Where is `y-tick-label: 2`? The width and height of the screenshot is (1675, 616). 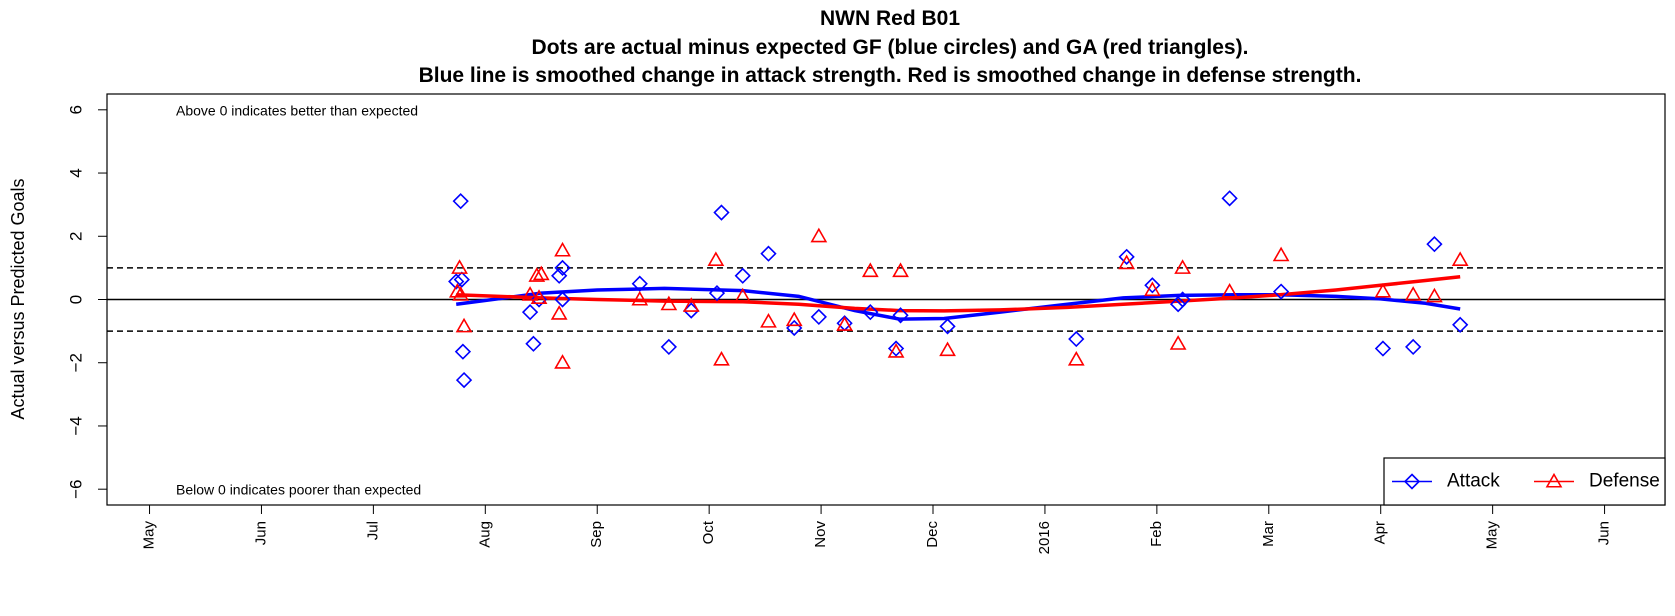 y-tick-label: 2 is located at coordinates (75, 236).